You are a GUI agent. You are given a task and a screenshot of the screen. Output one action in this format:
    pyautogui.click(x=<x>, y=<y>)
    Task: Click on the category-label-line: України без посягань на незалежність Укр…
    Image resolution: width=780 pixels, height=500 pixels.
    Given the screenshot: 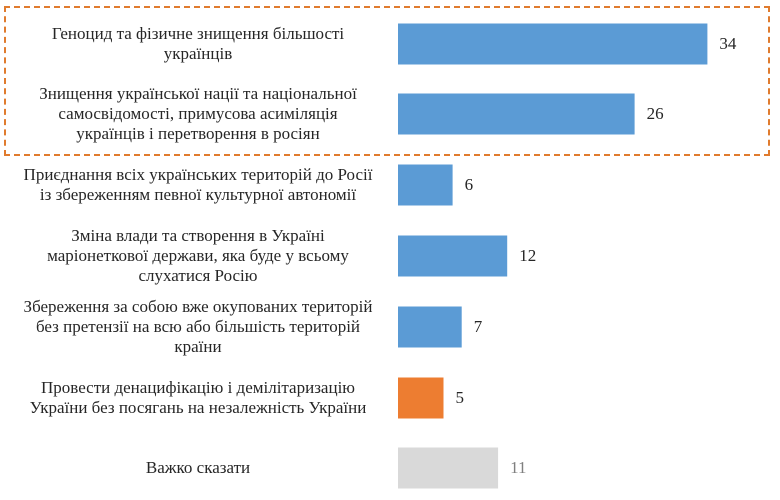 What is the action you would take?
    pyautogui.click(x=198, y=407)
    